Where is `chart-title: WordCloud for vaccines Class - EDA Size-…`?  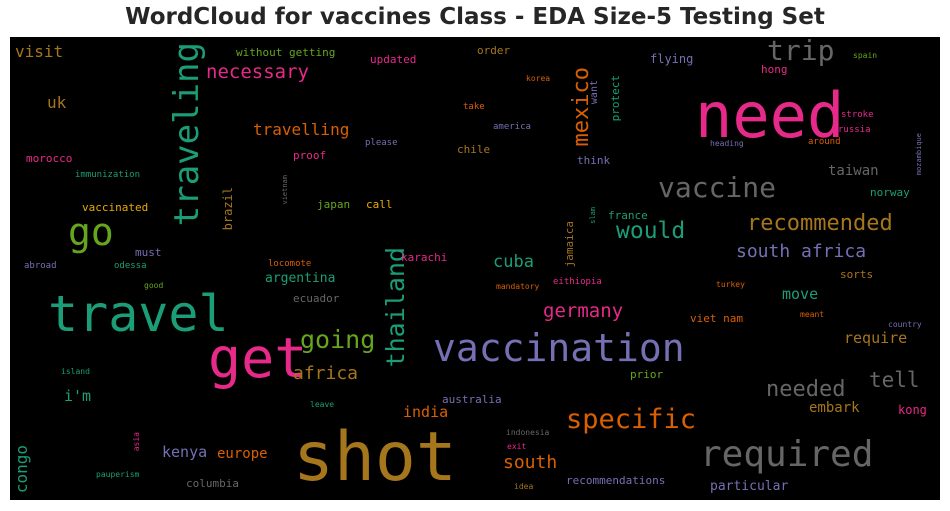 chart-title: WordCloud for vaccines Class - EDA Size-… is located at coordinates (475, 17).